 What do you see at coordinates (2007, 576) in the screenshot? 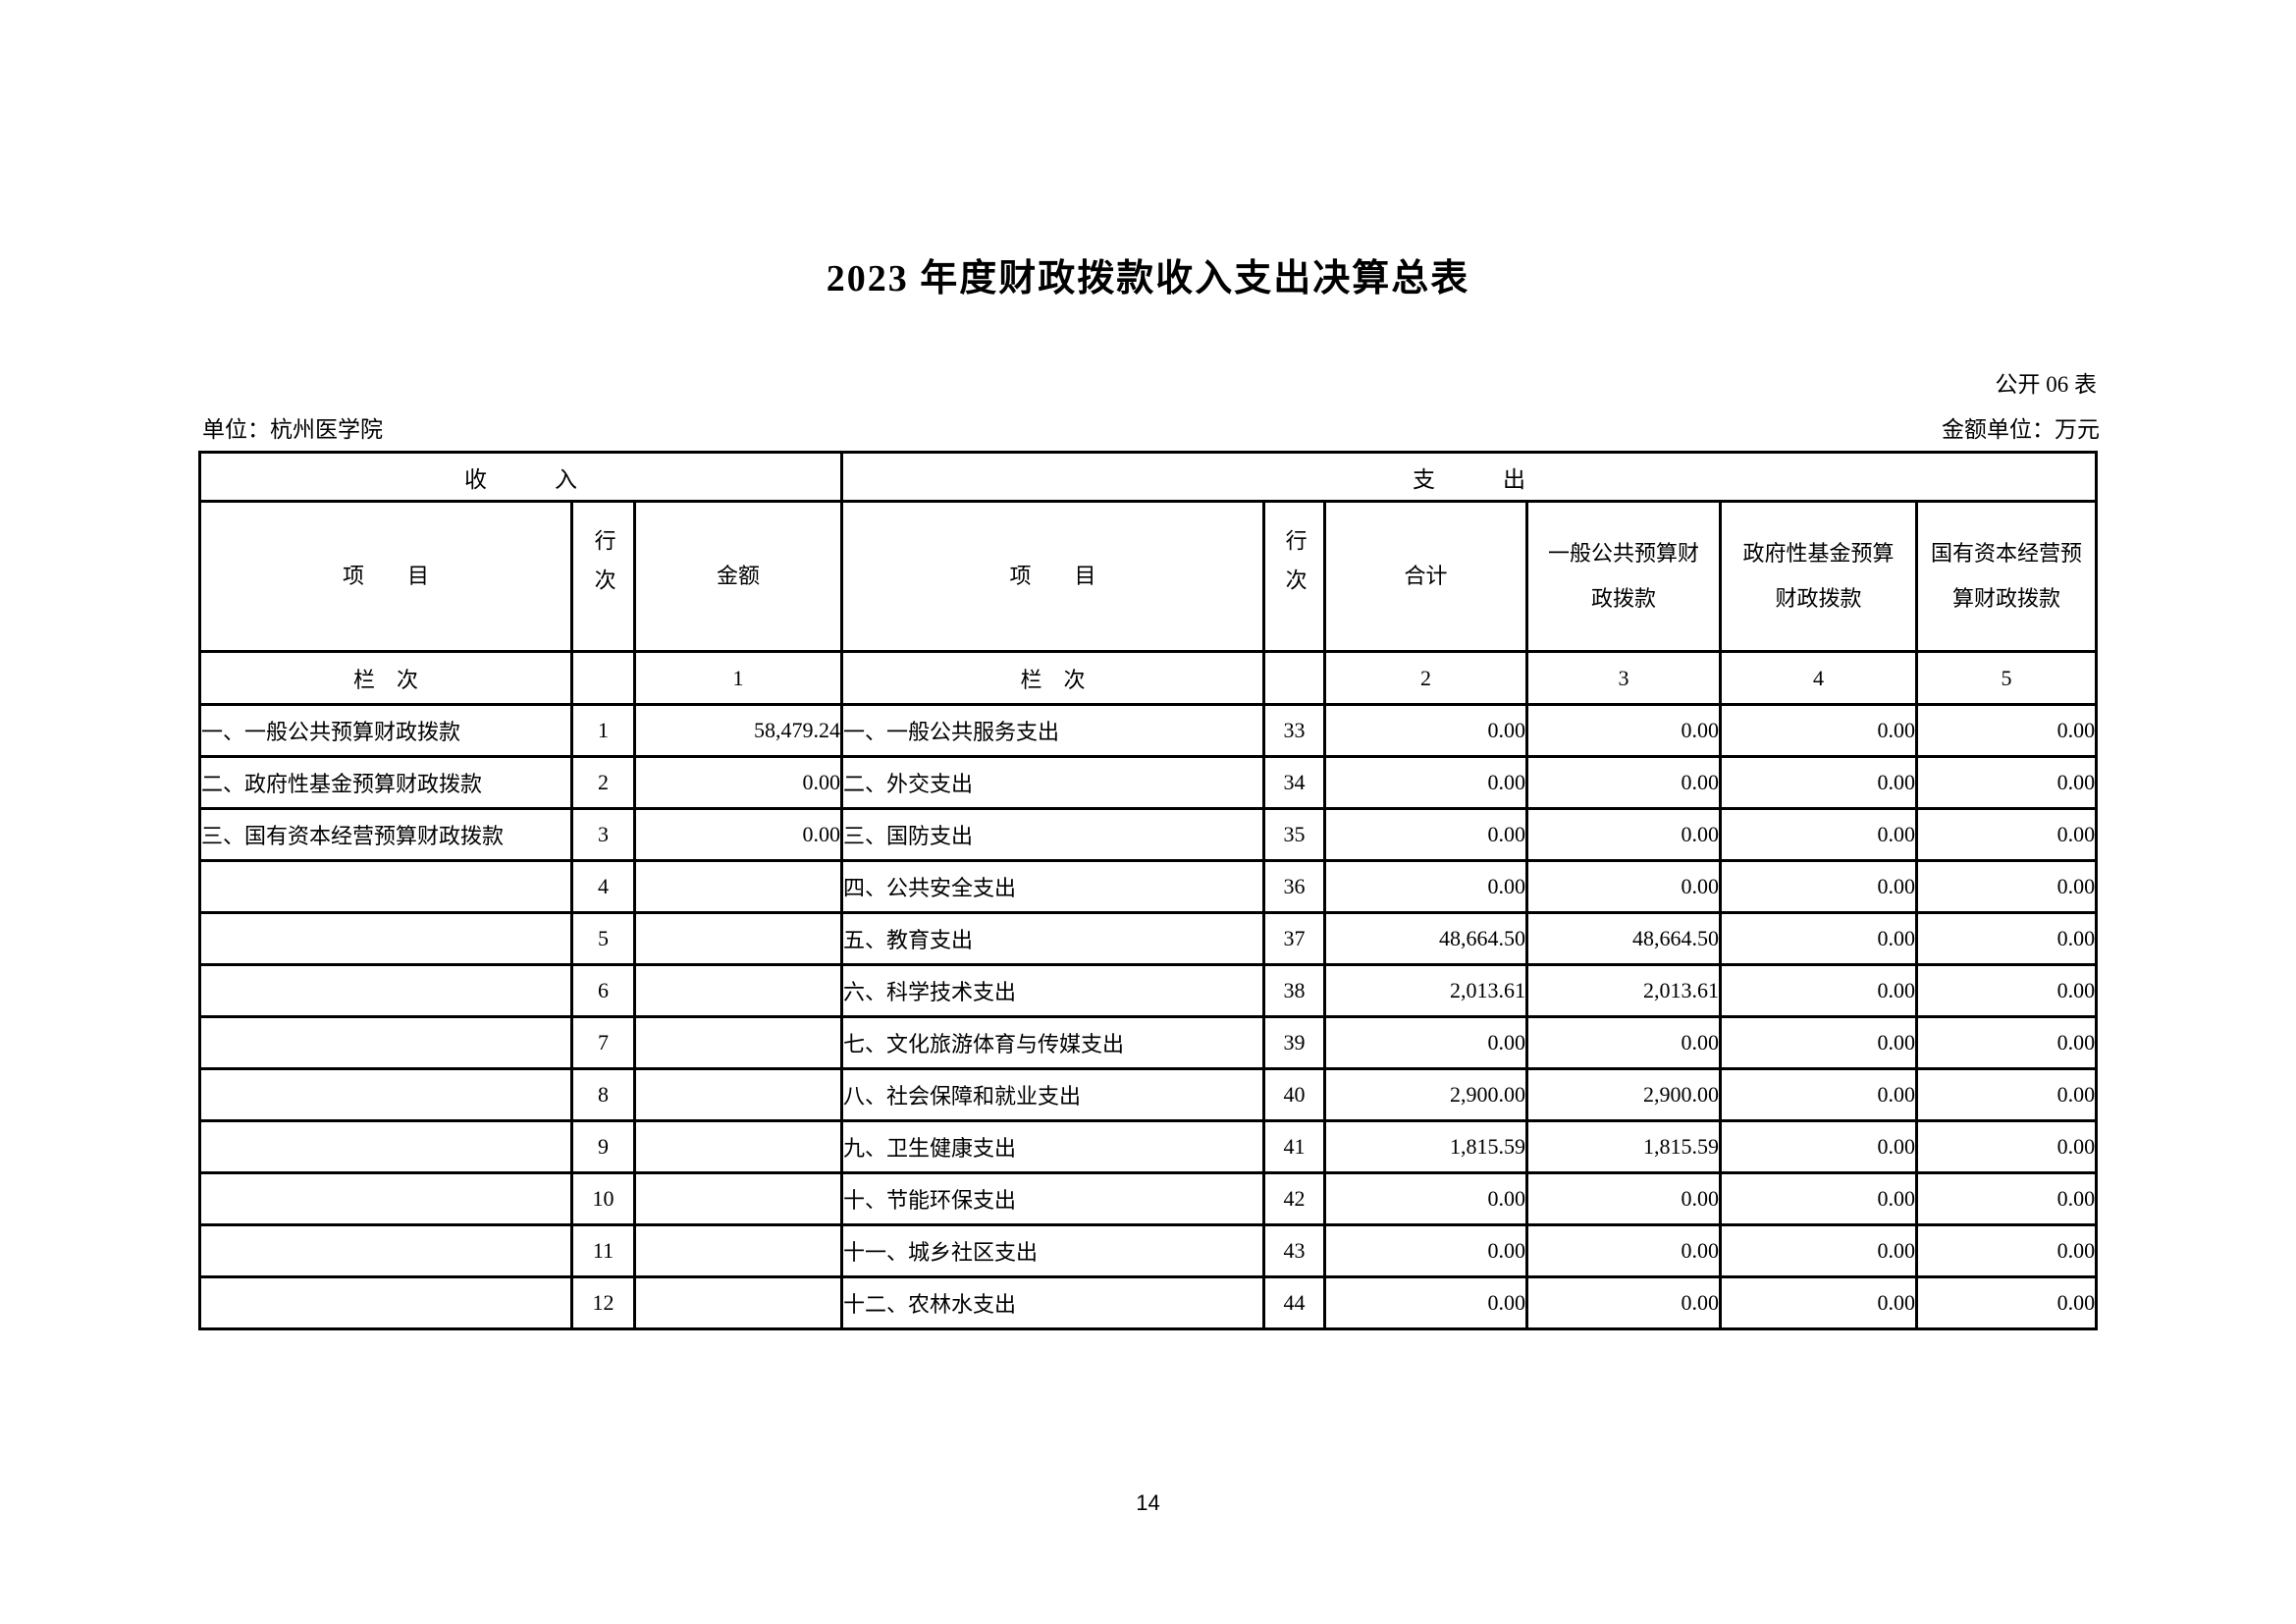
I see `state-capital-header: 国有资本经营预 算财政拨款` at bounding box center [2007, 576].